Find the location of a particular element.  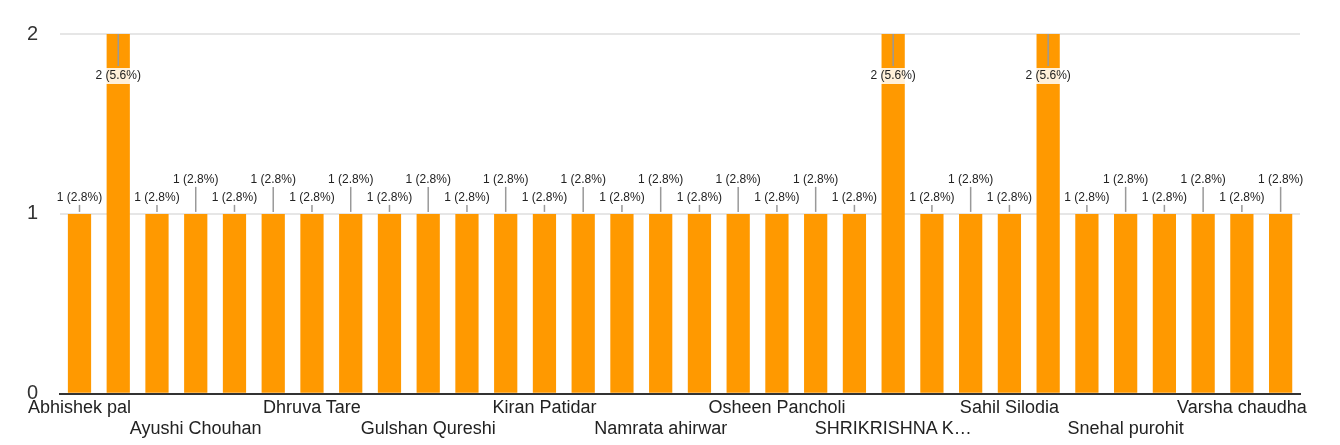

x-tick-label: Kiran Patidar is located at coordinates (544, 406).